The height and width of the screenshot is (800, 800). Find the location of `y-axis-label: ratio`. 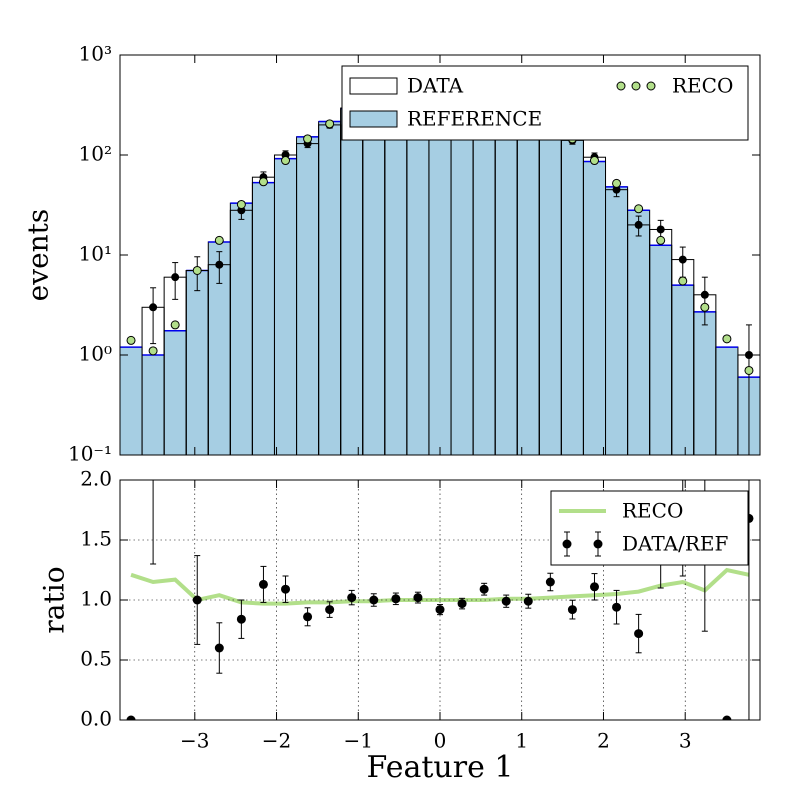

y-axis-label: ratio is located at coordinates (54, 599).